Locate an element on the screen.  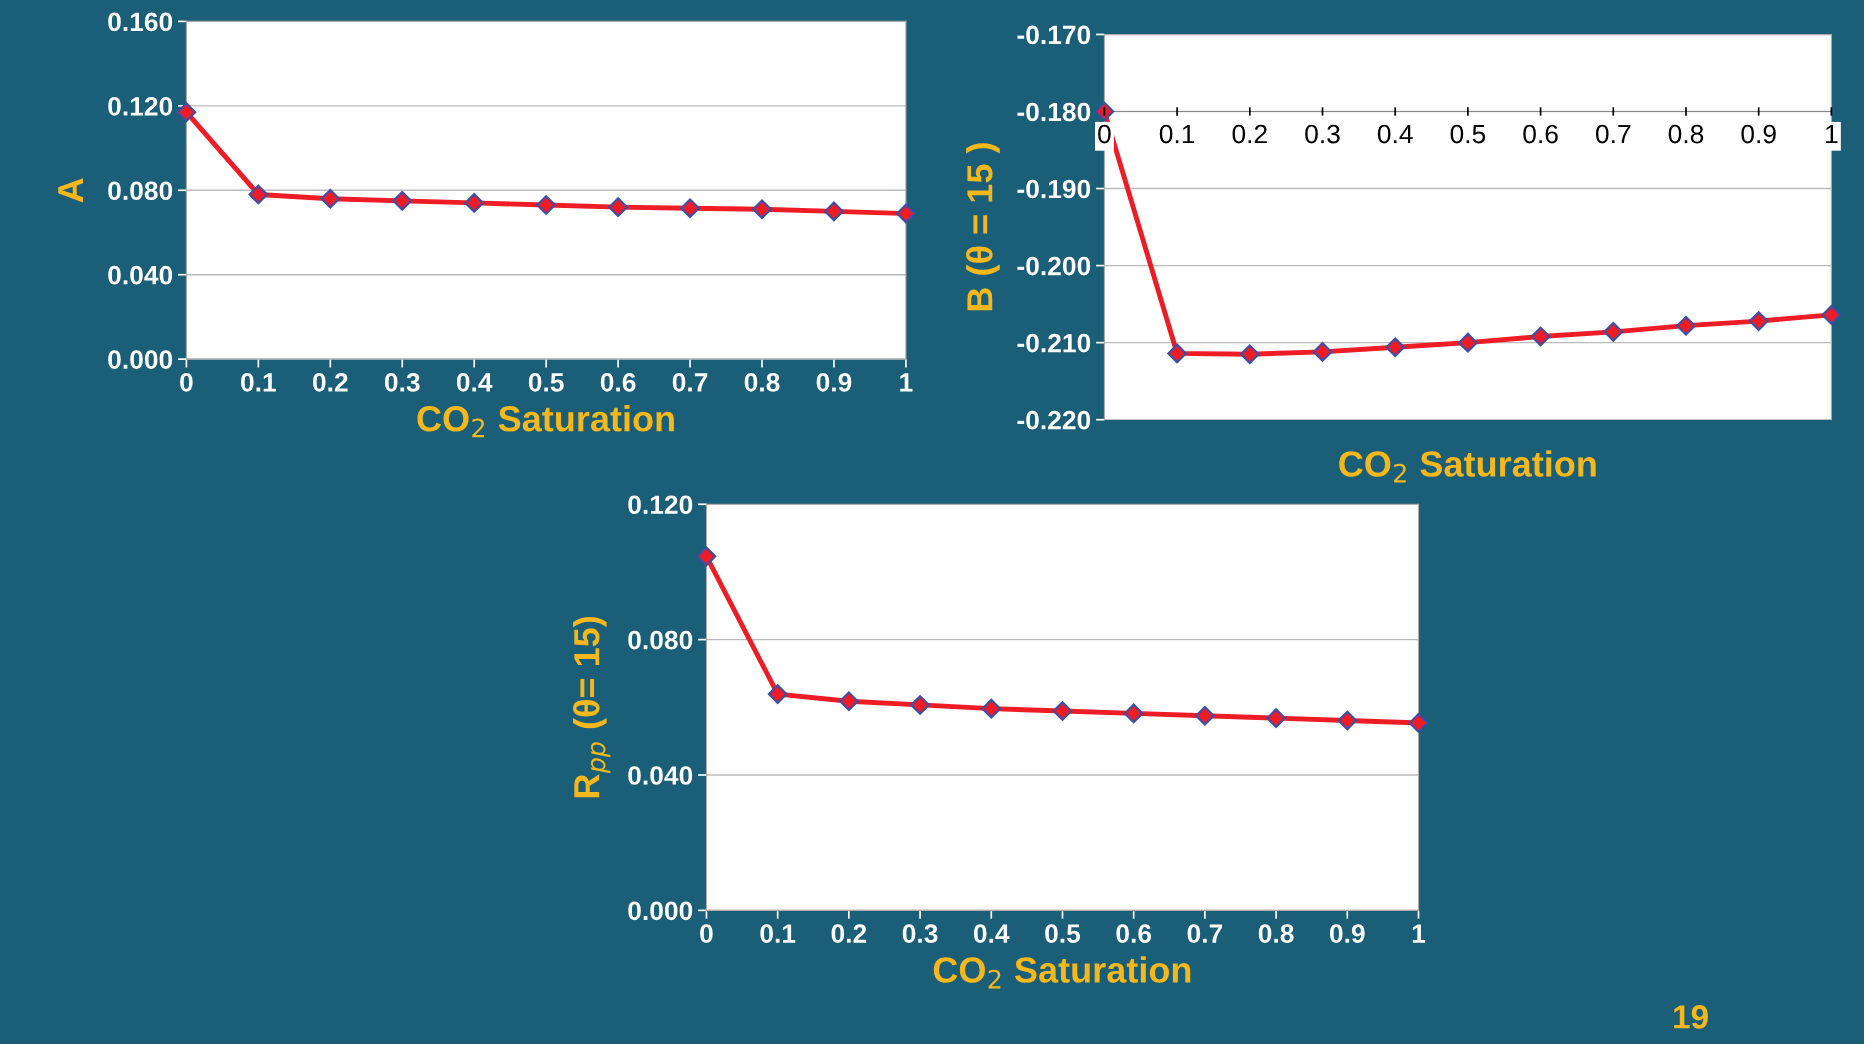
y-axis-title: B (θ = 15 ) is located at coordinates (983, 227).